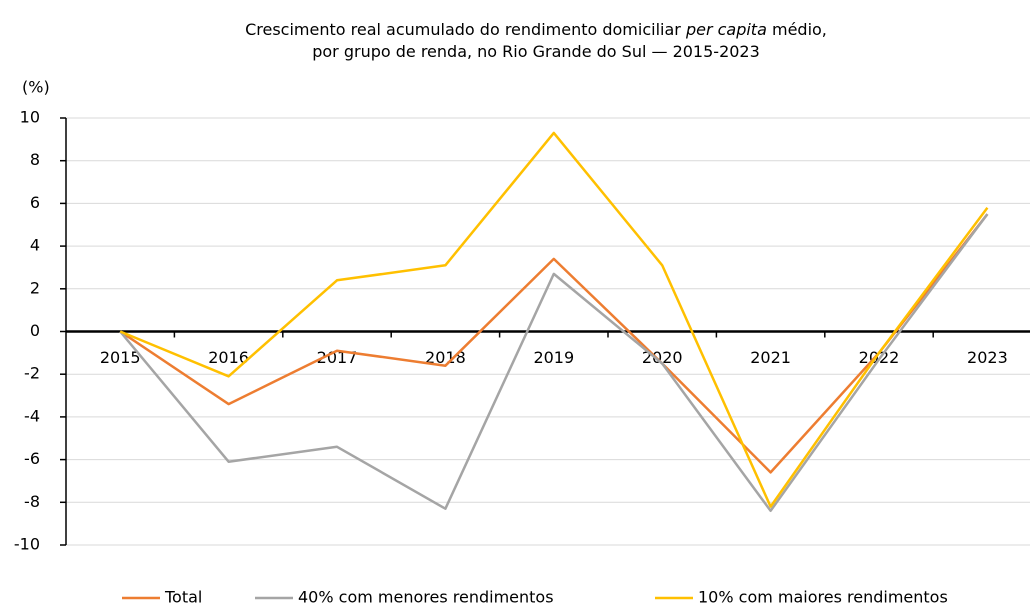  I want to click on x-tick-label: 2018, so click(445, 357).